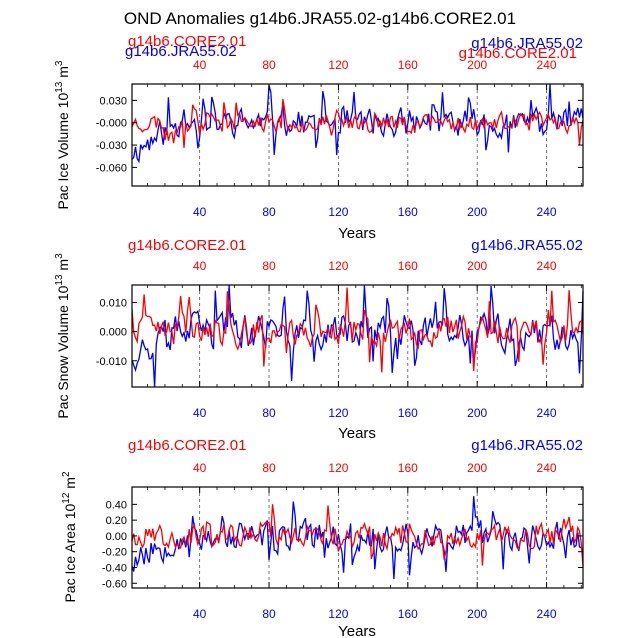 This screenshot has width=638, height=638. Describe the element at coordinates (113, 333) in the screenshot. I see `y-tick-label: 0.000` at that location.